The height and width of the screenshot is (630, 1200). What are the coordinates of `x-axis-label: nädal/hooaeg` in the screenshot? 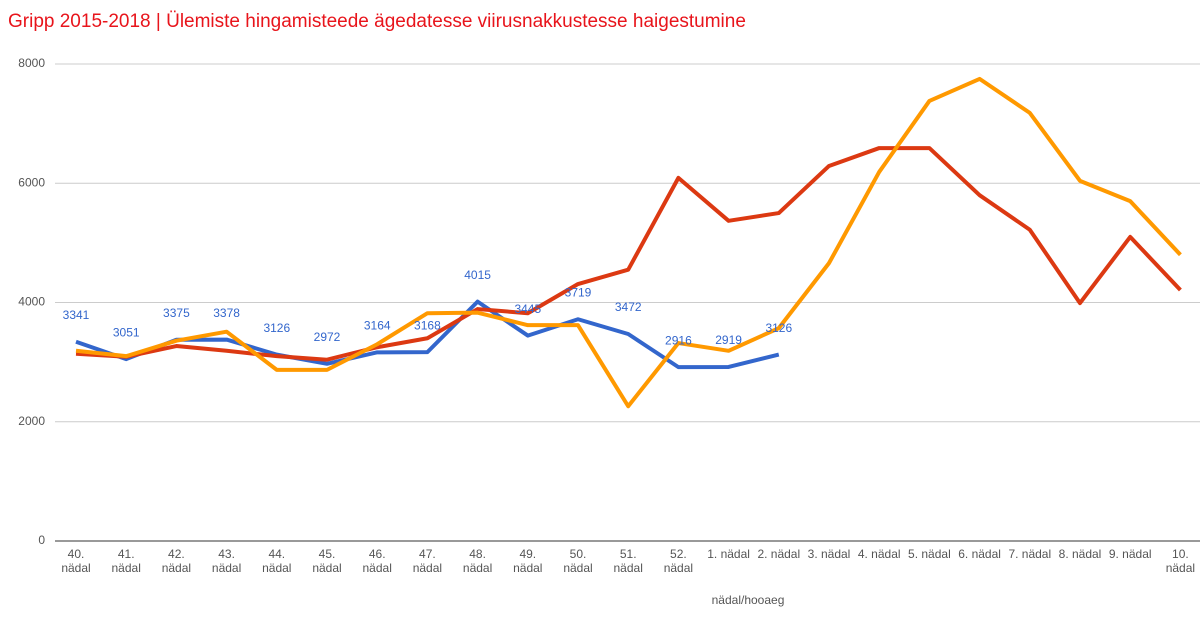 It's located at (748, 600).